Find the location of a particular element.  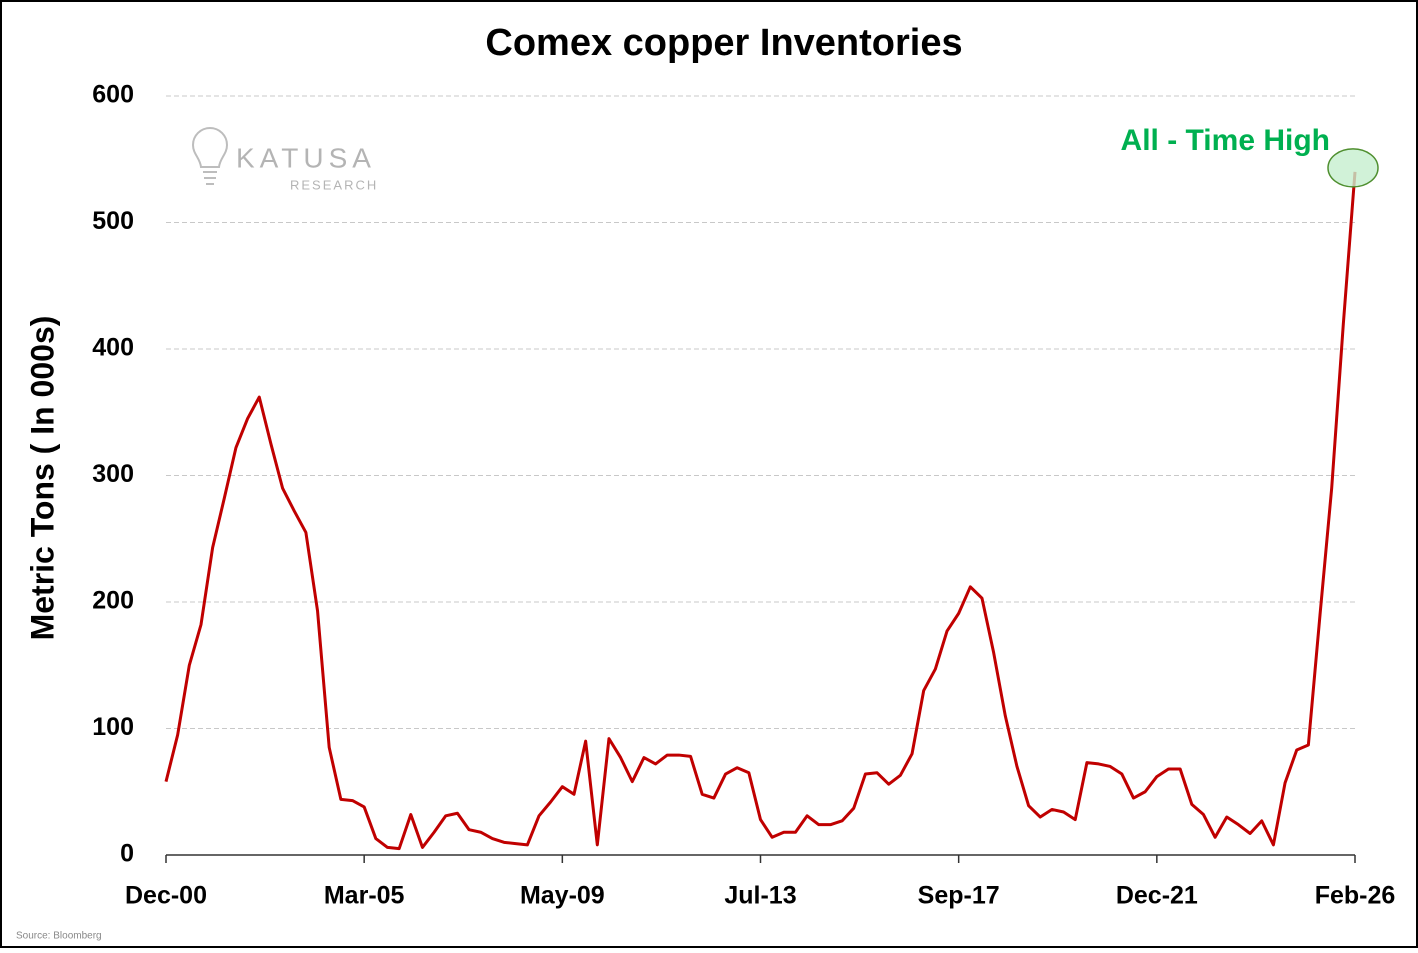

logo: KATUSA RESEARCH is located at coordinates (284, 159).